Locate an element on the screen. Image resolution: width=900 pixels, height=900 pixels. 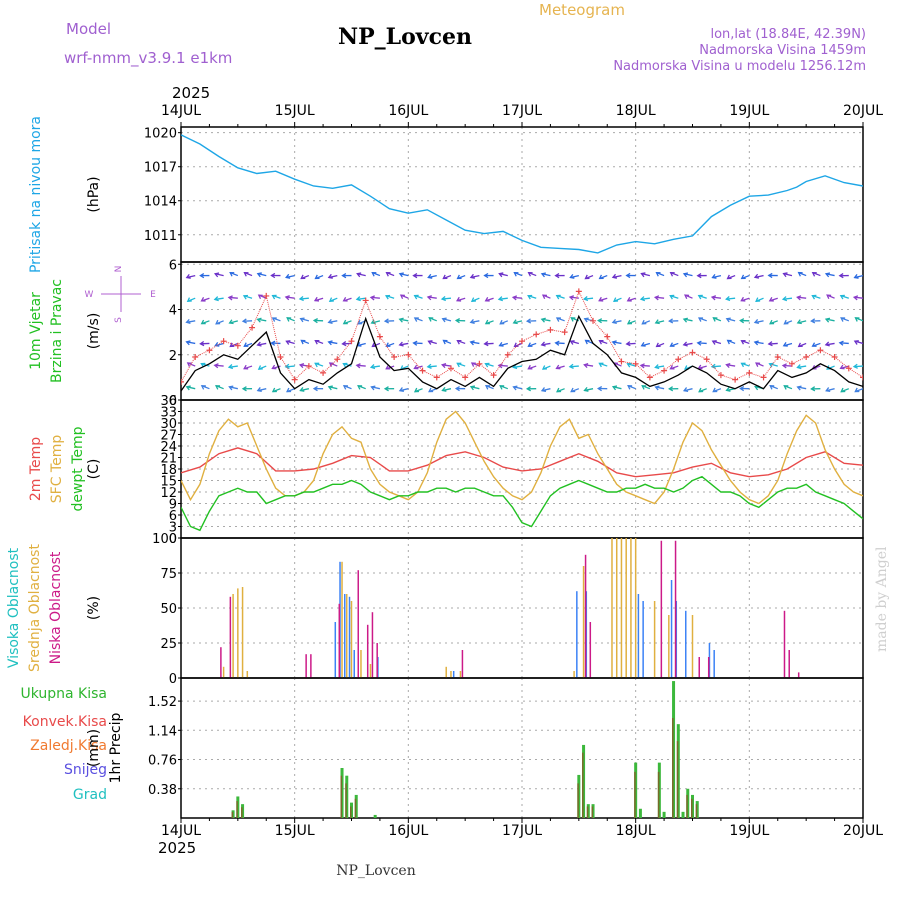
x-axis-bottom: 14JUL 15JUL 16JUL 17JUL 18JUL 19JUL 20JUL is located at coordinates (522, 828).